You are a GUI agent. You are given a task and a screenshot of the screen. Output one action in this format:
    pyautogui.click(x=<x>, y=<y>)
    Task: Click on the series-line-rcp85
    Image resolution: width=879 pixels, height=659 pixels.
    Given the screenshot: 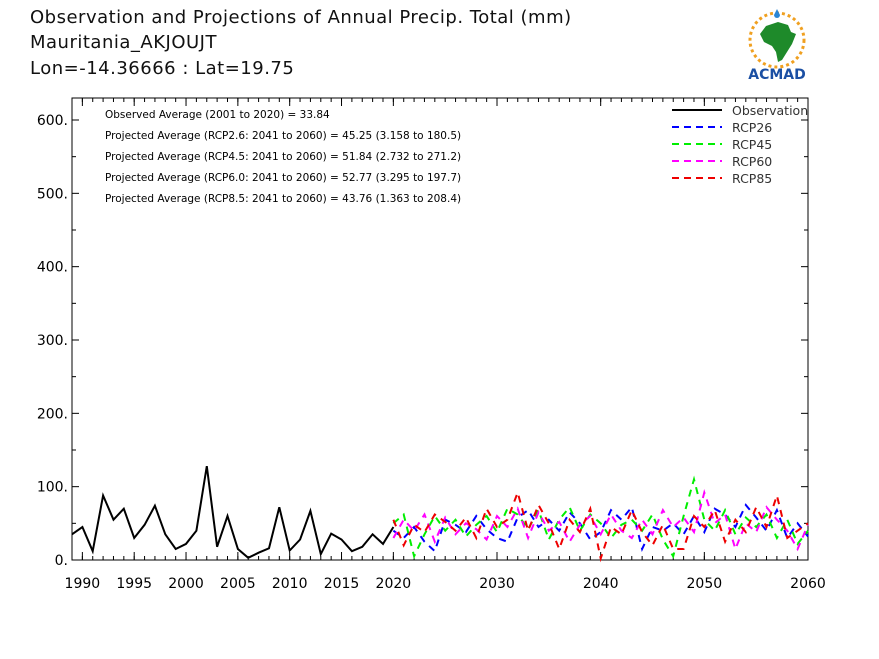 What is the action you would take?
    pyautogui.click(x=600, y=526)
    